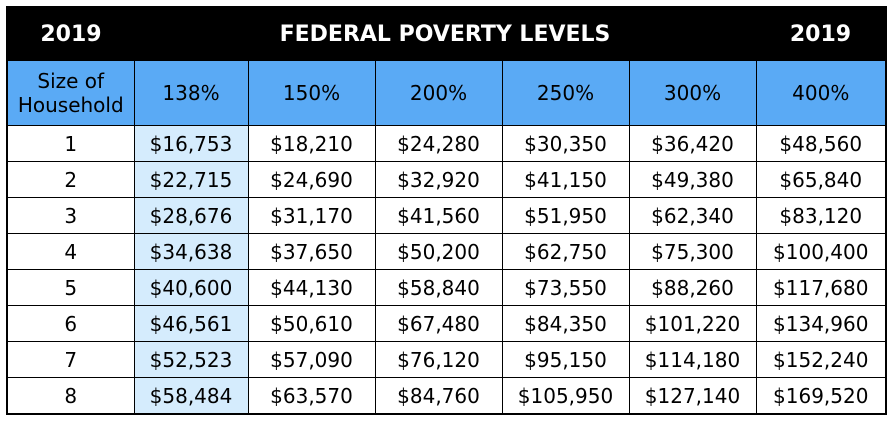 This screenshot has height=422, width=891. What do you see at coordinates (438, 395) in the screenshot?
I see `poverty-level-cell: $84,760` at bounding box center [438, 395].